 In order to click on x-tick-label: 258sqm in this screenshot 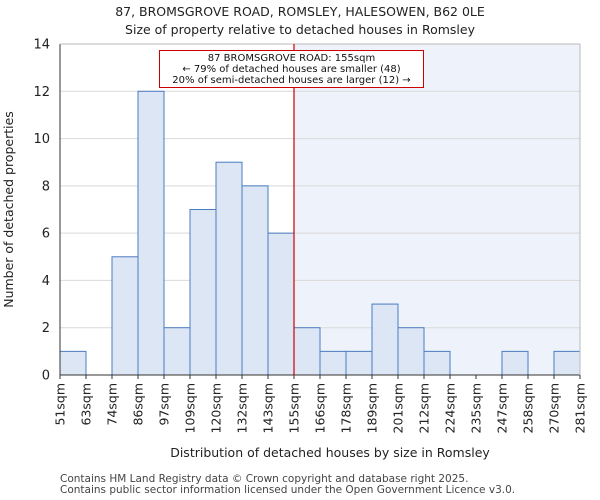, I will do `click(528, 408)`.